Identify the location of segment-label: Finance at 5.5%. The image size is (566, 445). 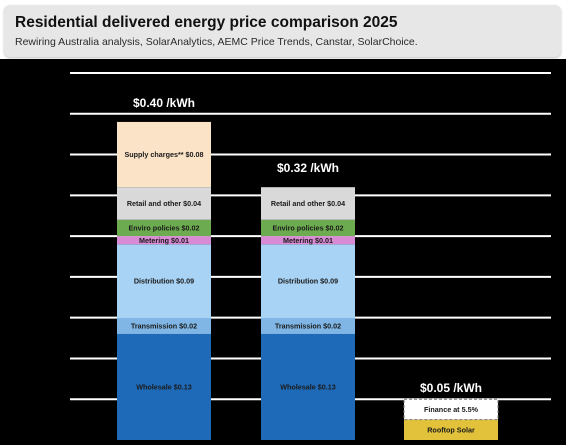
(451, 409).